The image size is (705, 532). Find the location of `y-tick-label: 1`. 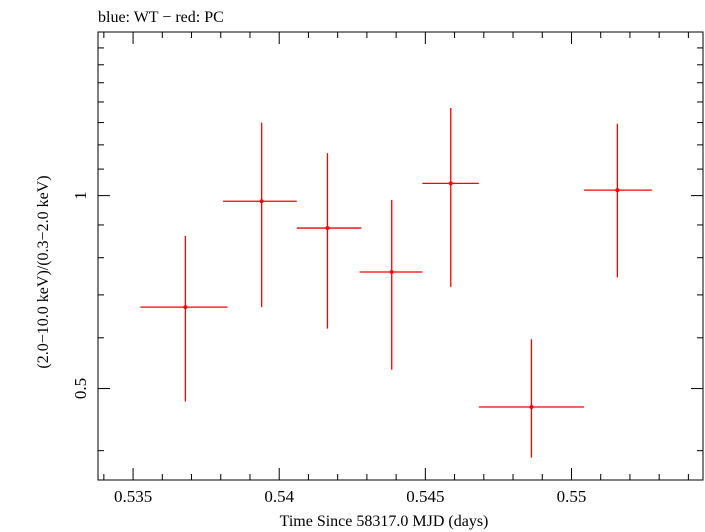

y-tick-label: 1 is located at coordinates (80, 195).